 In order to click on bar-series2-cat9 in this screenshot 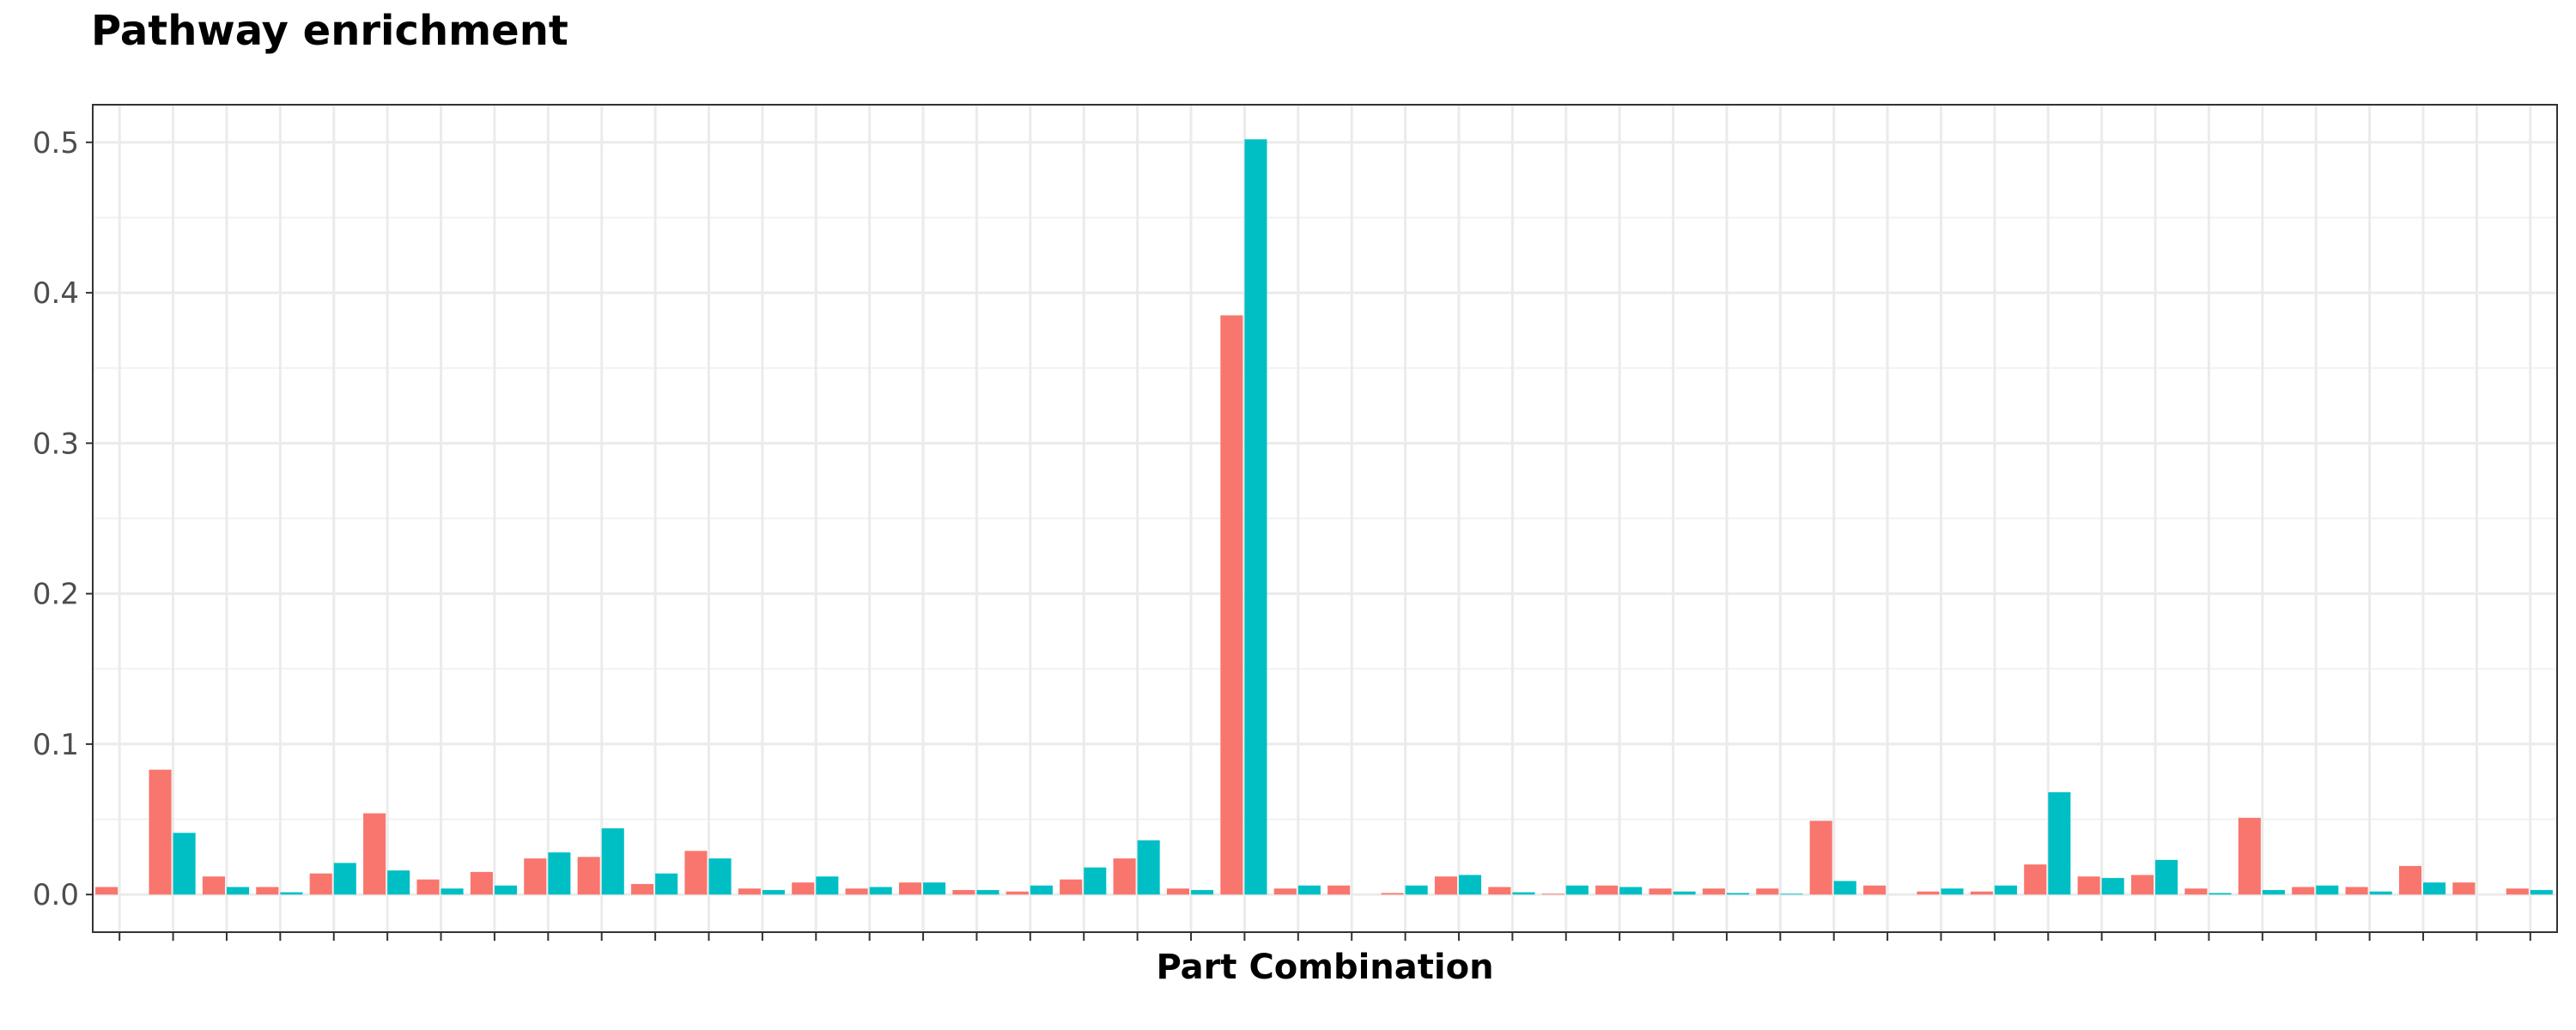, I will do `click(559, 873)`.